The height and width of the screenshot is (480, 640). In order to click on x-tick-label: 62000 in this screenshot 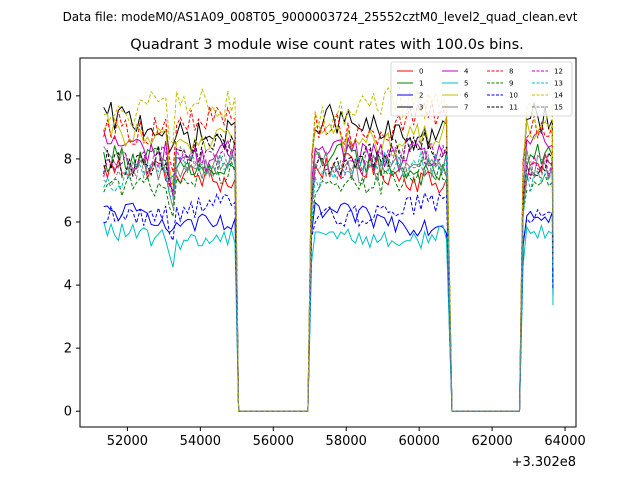, I will do `click(491, 441)`.